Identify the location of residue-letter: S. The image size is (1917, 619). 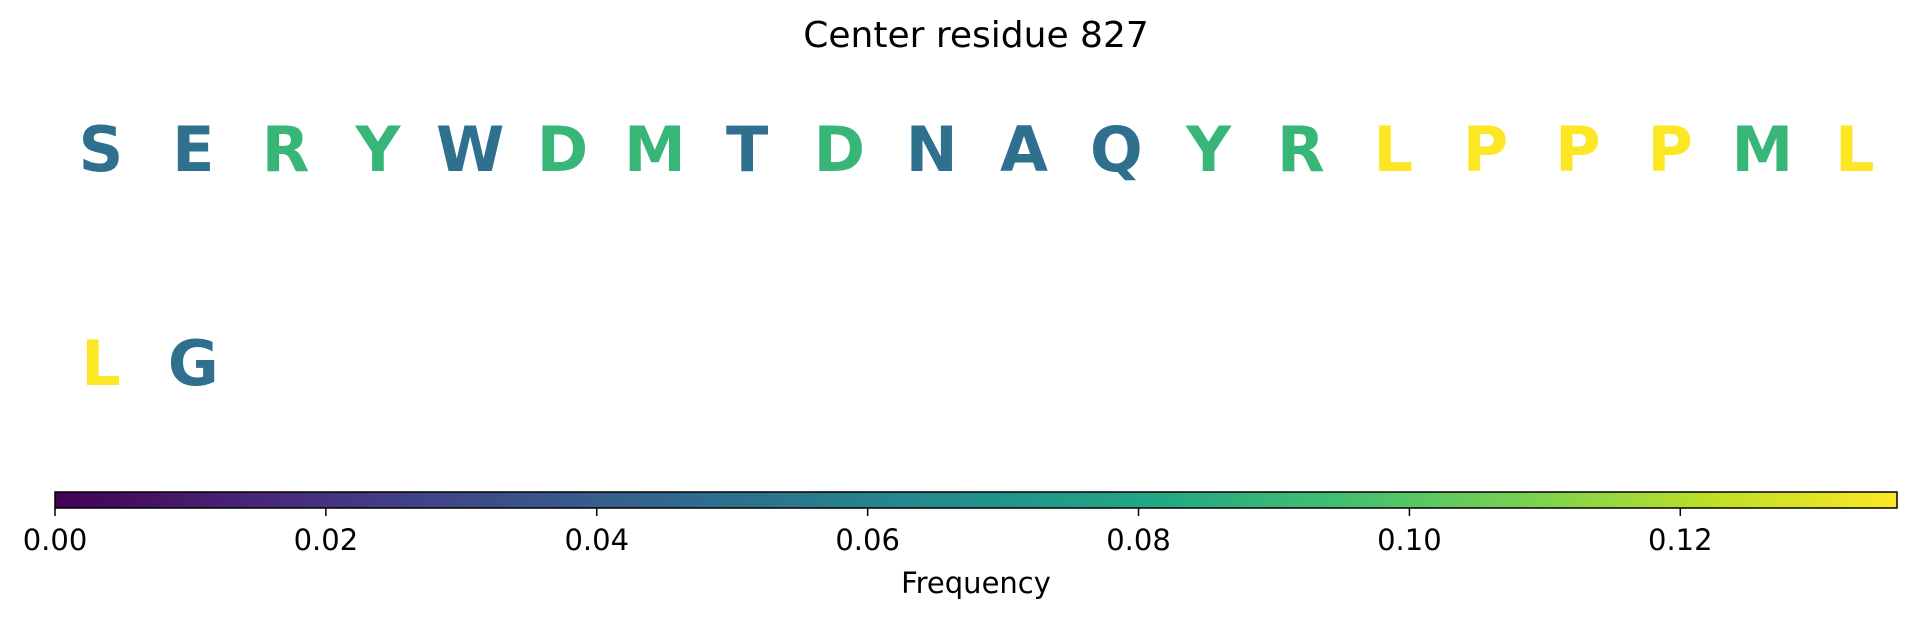
(101, 149).